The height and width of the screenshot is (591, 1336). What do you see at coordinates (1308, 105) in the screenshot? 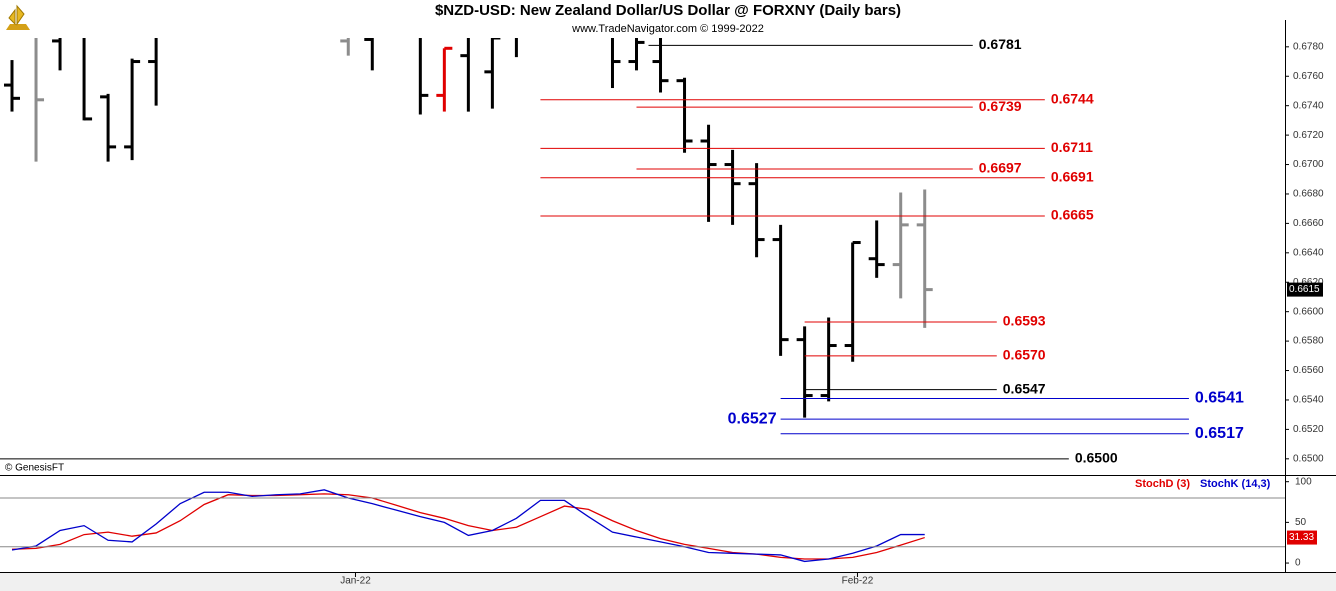
I see `y-tick-label: 0.6740` at bounding box center [1308, 105].